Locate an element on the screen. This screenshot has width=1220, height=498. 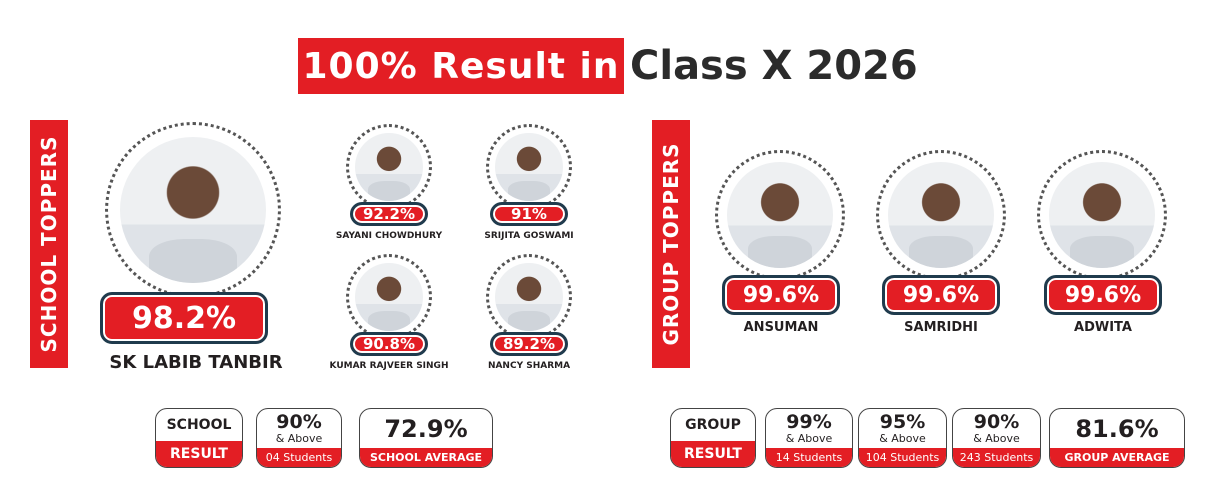
group-topper-name: ANSUMAN is located at coordinates (781, 327).